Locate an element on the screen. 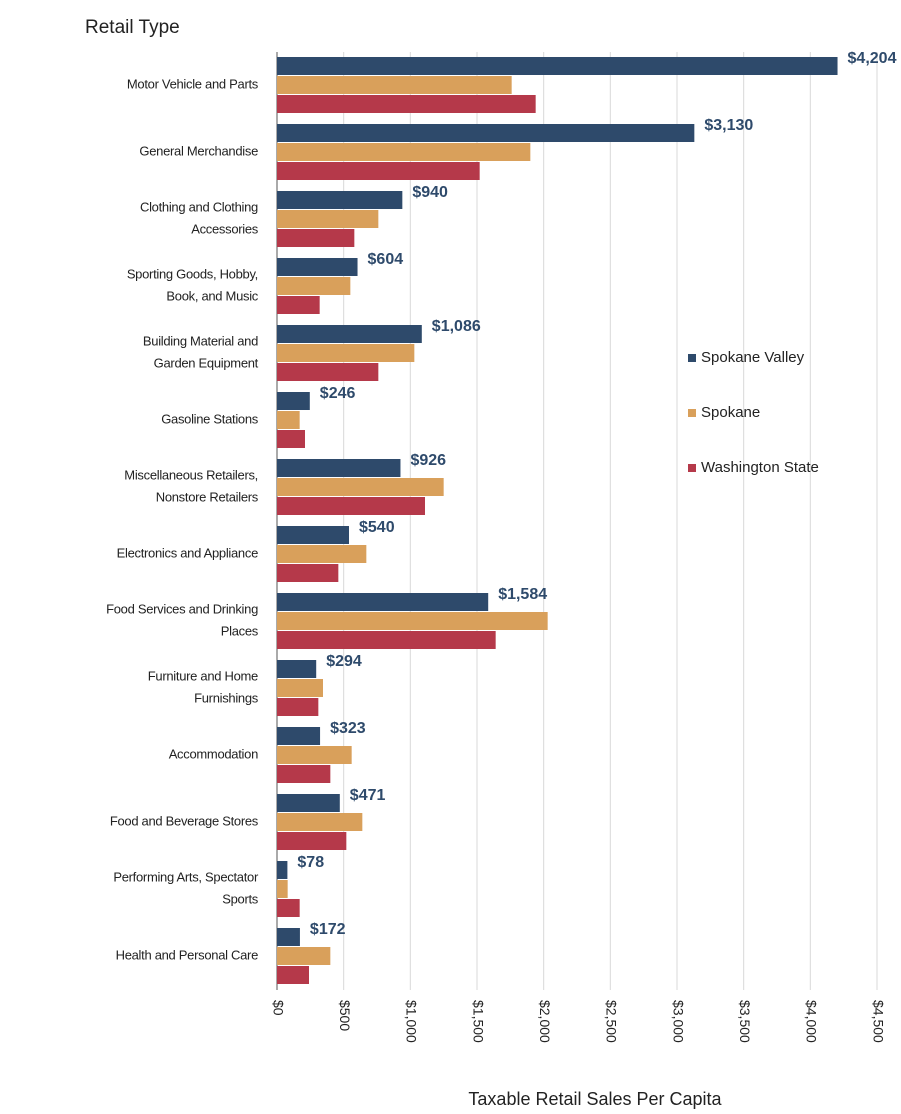  x-tick-label: $4,000 is located at coordinates (812, 1021).